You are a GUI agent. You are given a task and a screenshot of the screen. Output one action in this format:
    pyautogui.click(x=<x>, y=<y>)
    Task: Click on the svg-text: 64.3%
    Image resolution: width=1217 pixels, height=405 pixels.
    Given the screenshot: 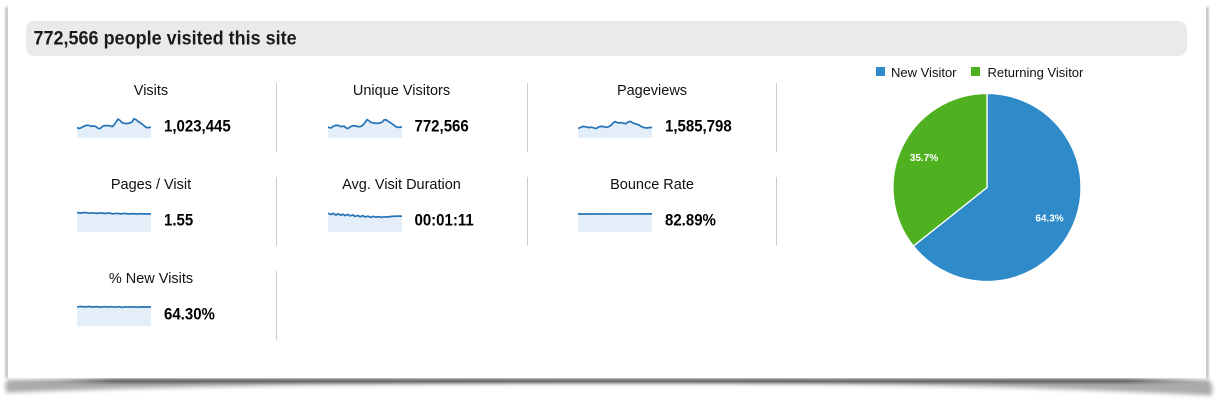 What is the action you would take?
    pyautogui.click(x=1049, y=218)
    